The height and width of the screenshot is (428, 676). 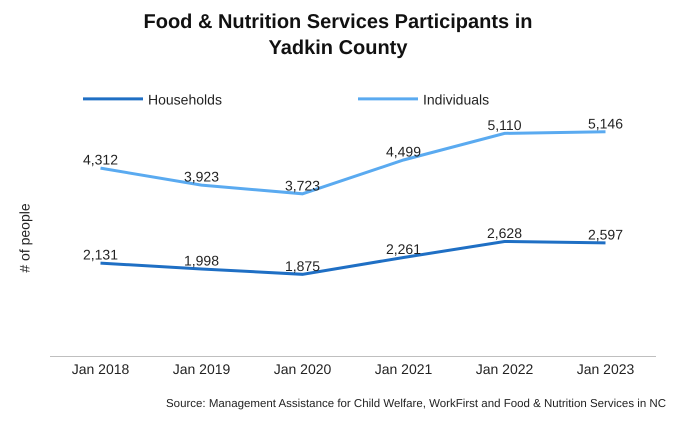 What do you see at coordinates (185, 99) in the screenshot?
I see `legend-label: Households` at bounding box center [185, 99].